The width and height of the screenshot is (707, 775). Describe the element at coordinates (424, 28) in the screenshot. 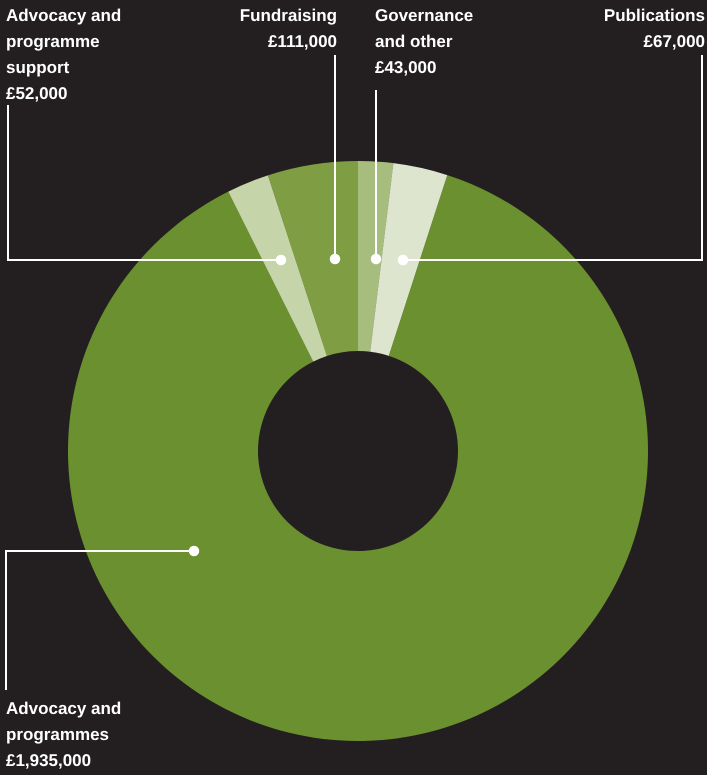

I see `slice-label: Governance and other` at that location.